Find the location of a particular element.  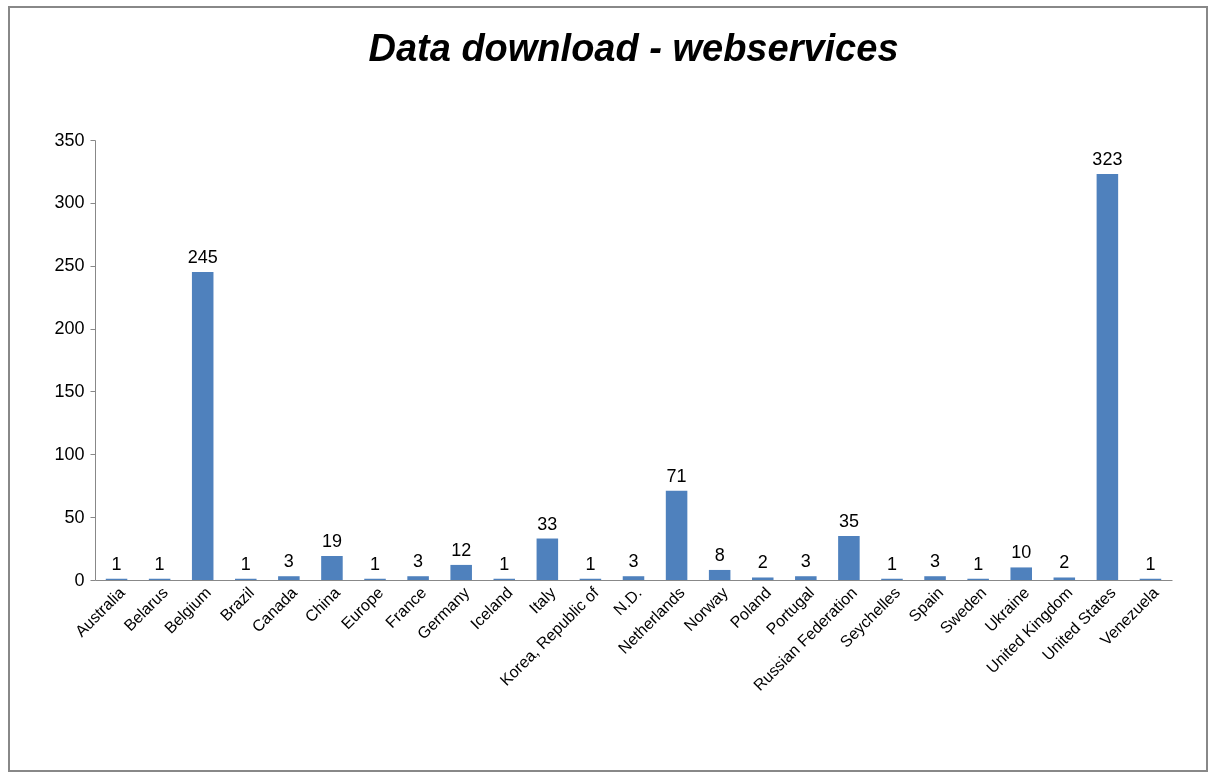

data-label: 245 is located at coordinates (202, 257).